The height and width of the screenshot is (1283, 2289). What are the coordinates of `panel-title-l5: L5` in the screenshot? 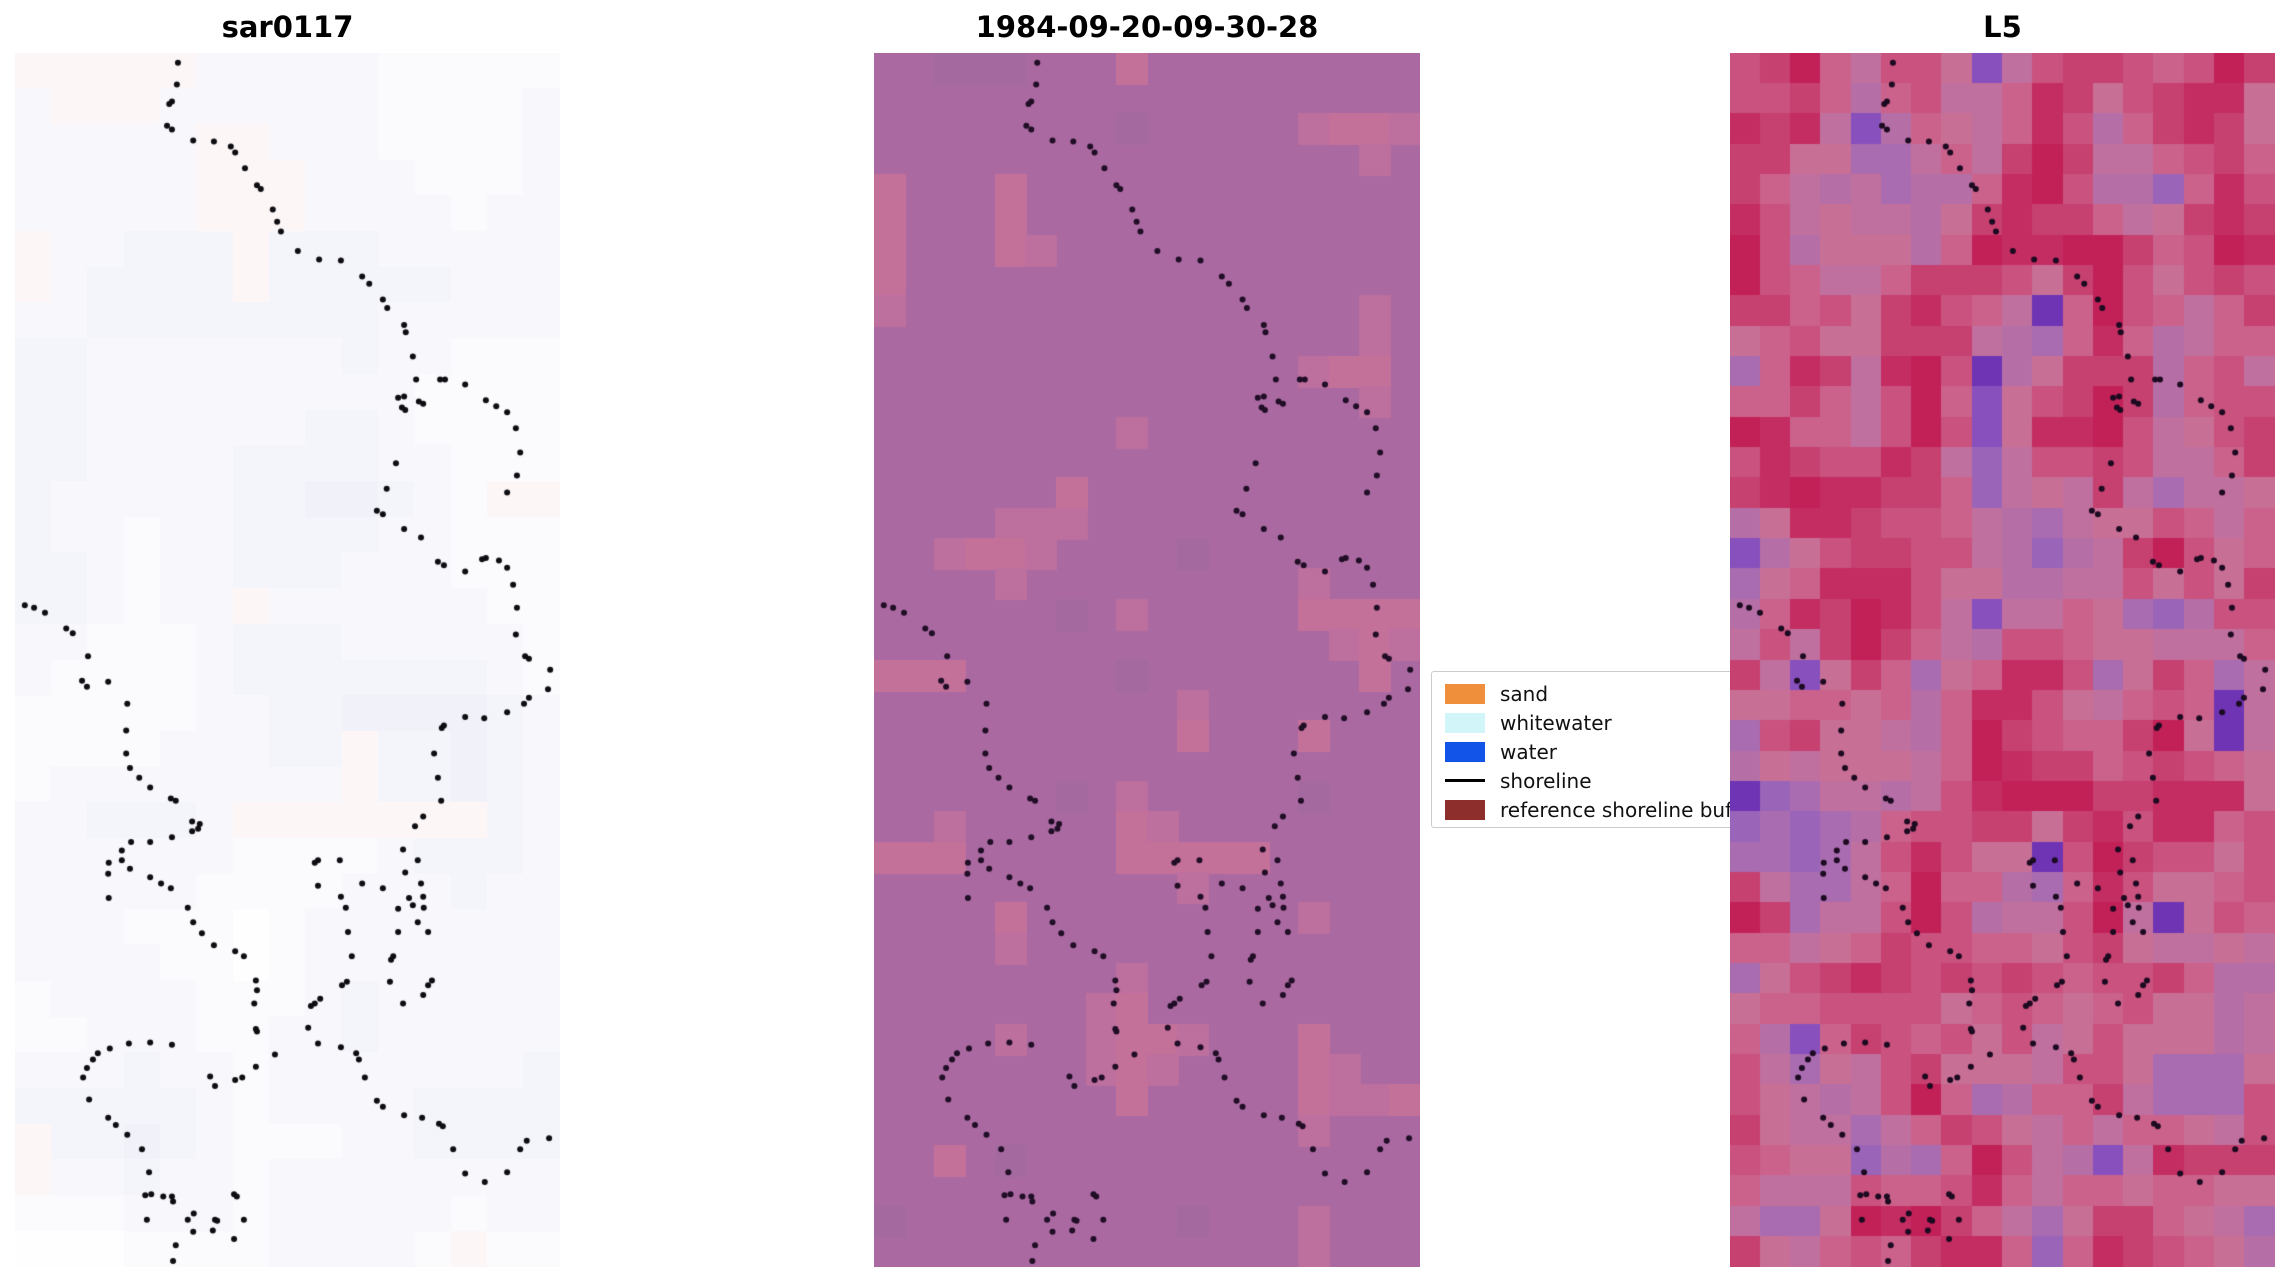 It's located at (2002, 27).